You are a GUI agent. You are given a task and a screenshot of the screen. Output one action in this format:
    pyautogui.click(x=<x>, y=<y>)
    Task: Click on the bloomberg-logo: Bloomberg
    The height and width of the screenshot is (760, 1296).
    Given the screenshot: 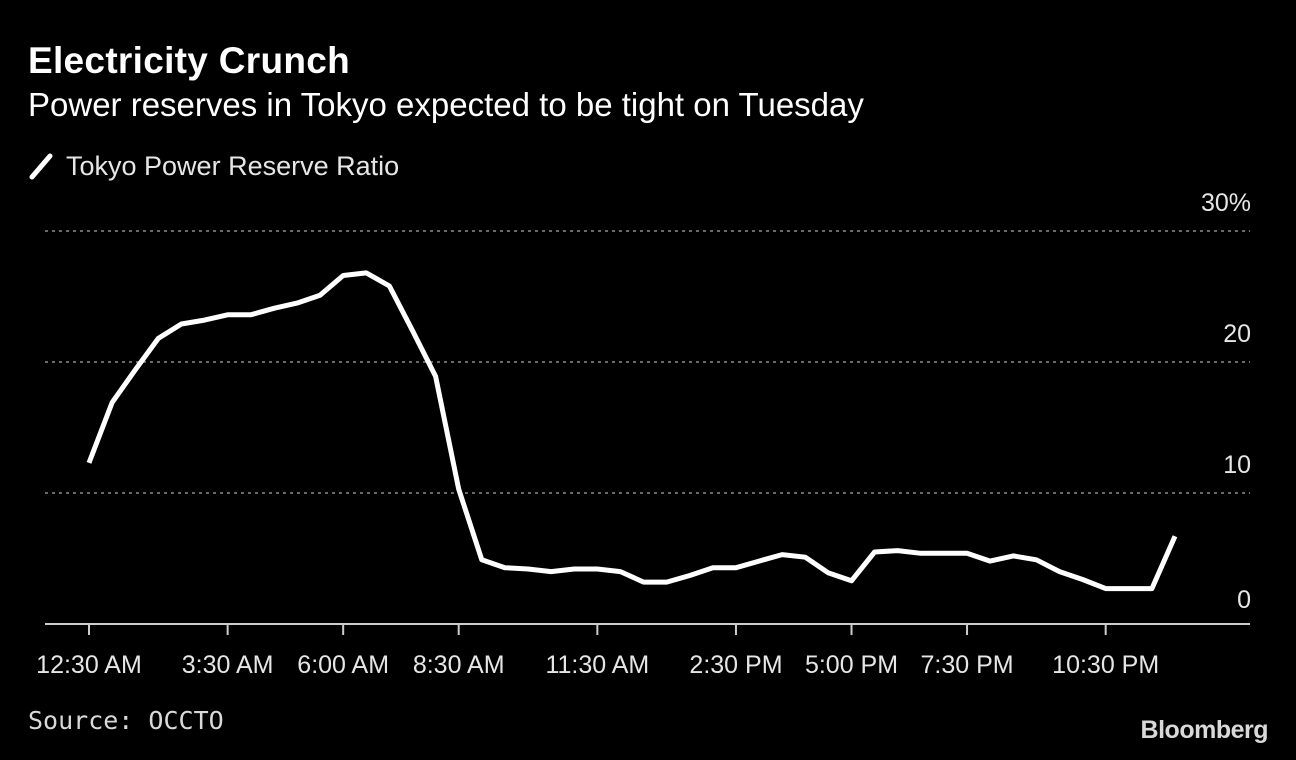 What is the action you would take?
    pyautogui.click(x=1204, y=730)
    